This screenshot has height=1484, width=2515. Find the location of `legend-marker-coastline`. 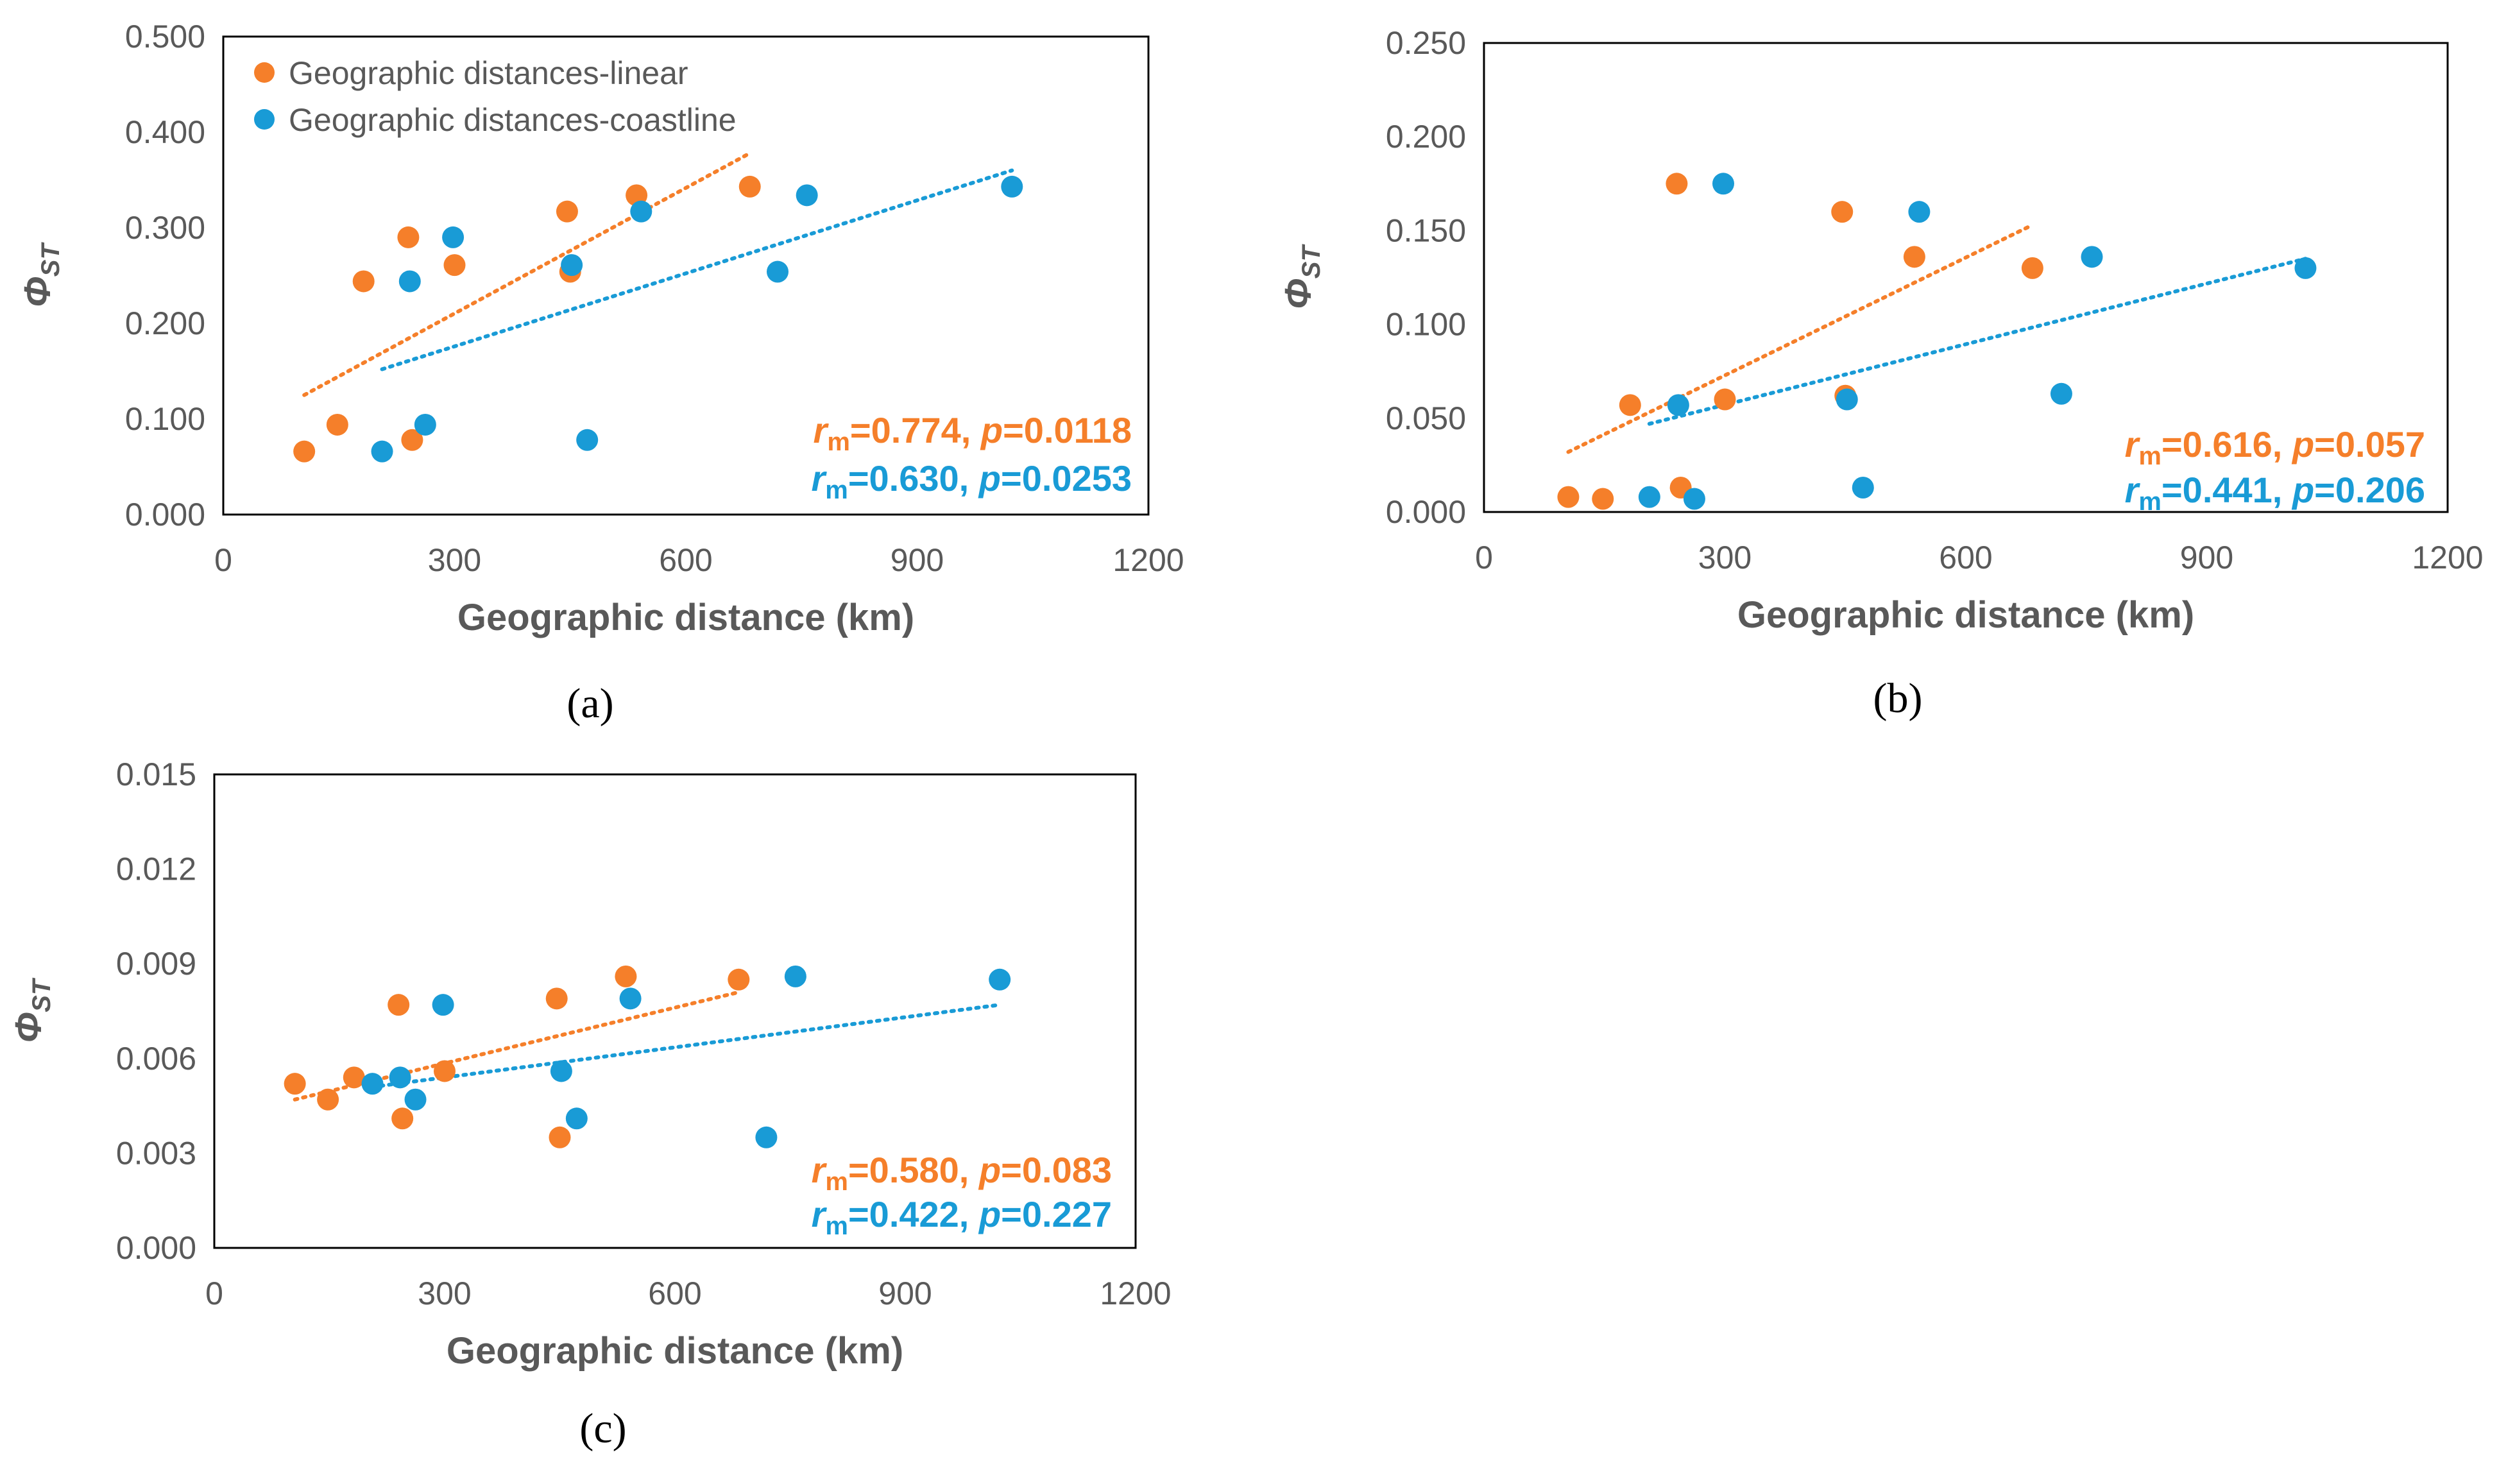

legend-marker-coastline is located at coordinates (264, 120).